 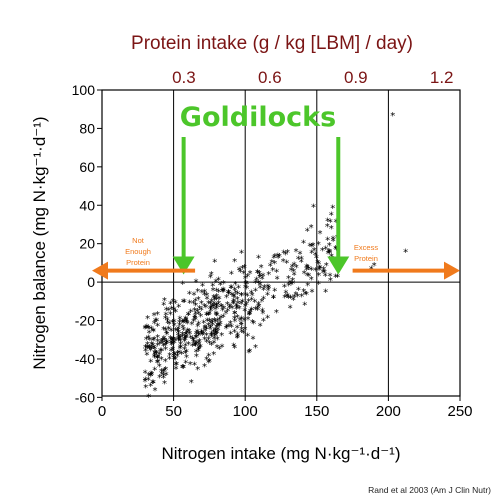 What do you see at coordinates (87, 128) in the screenshot?
I see `y-tick-label: 80` at bounding box center [87, 128].